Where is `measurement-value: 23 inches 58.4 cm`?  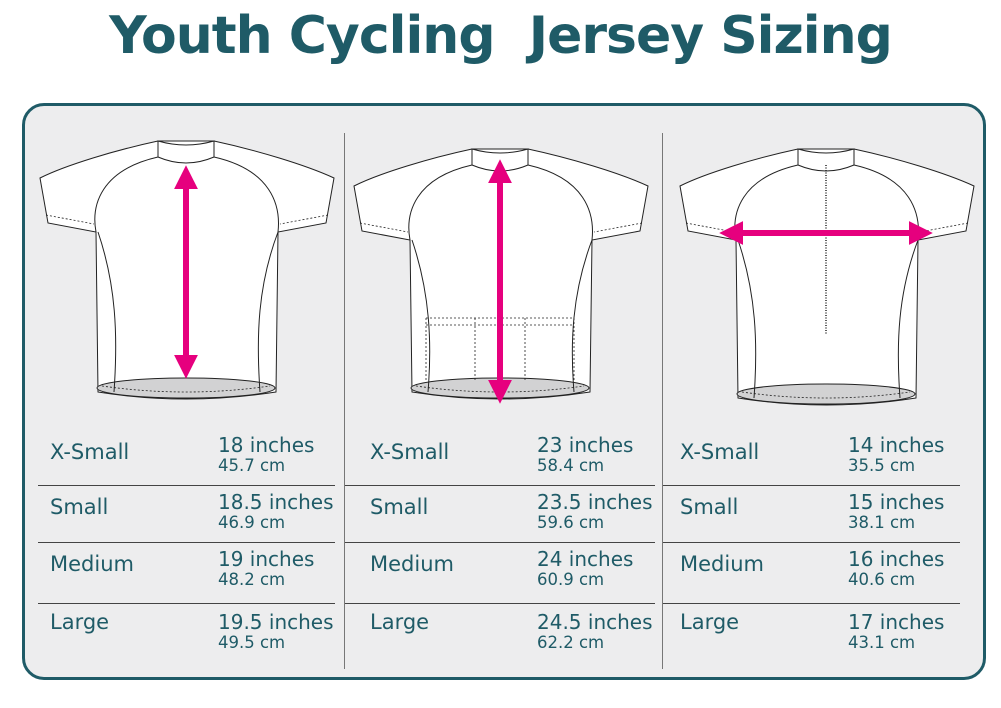
measurement-value: 23 inches 58.4 cm is located at coordinates (585, 454).